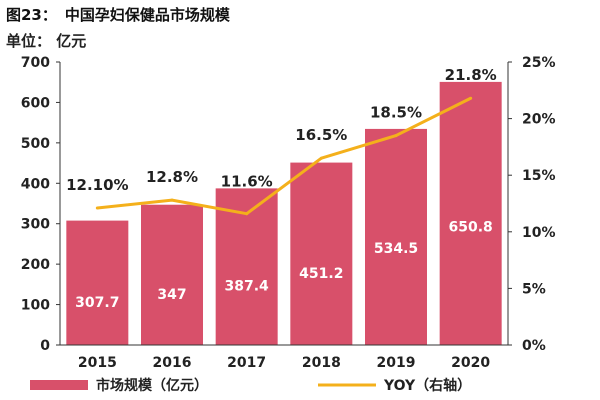 The image size is (600, 400). I want to click on left-tick-label: 500, so click(35, 144).